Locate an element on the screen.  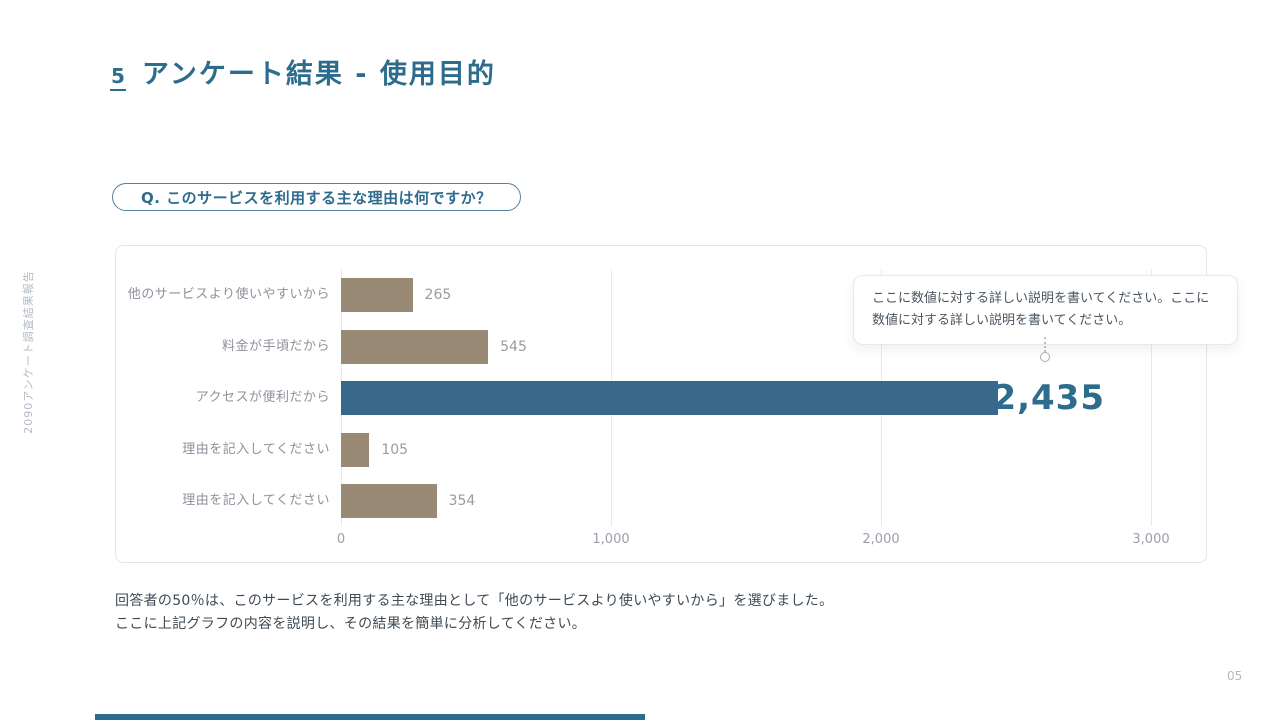
category-label: 他のサービスより使いやすいから is located at coordinates (228, 294).